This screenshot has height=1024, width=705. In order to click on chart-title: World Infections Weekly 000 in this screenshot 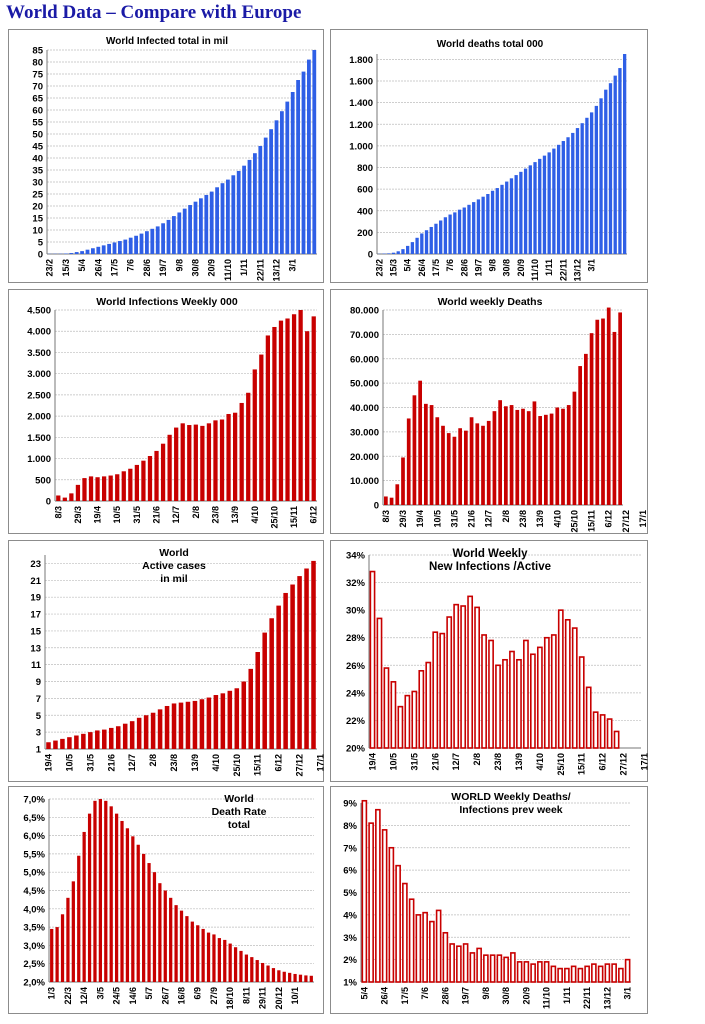, I will do `click(167, 302)`.